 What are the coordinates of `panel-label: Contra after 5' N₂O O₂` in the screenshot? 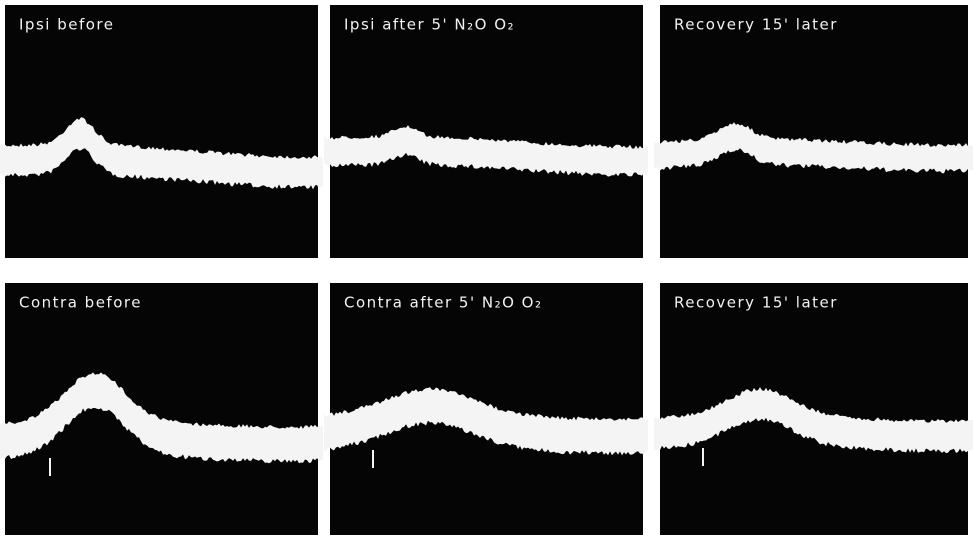 It's located at (443, 303).